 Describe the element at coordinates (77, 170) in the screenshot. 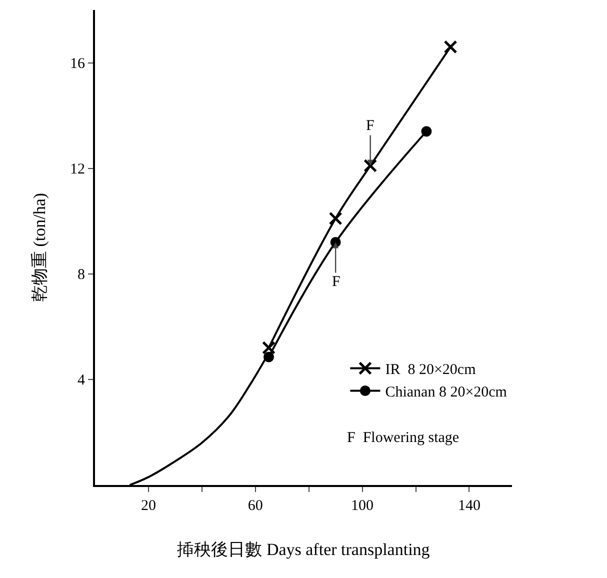

I see `y-tick-label: 12` at that location.